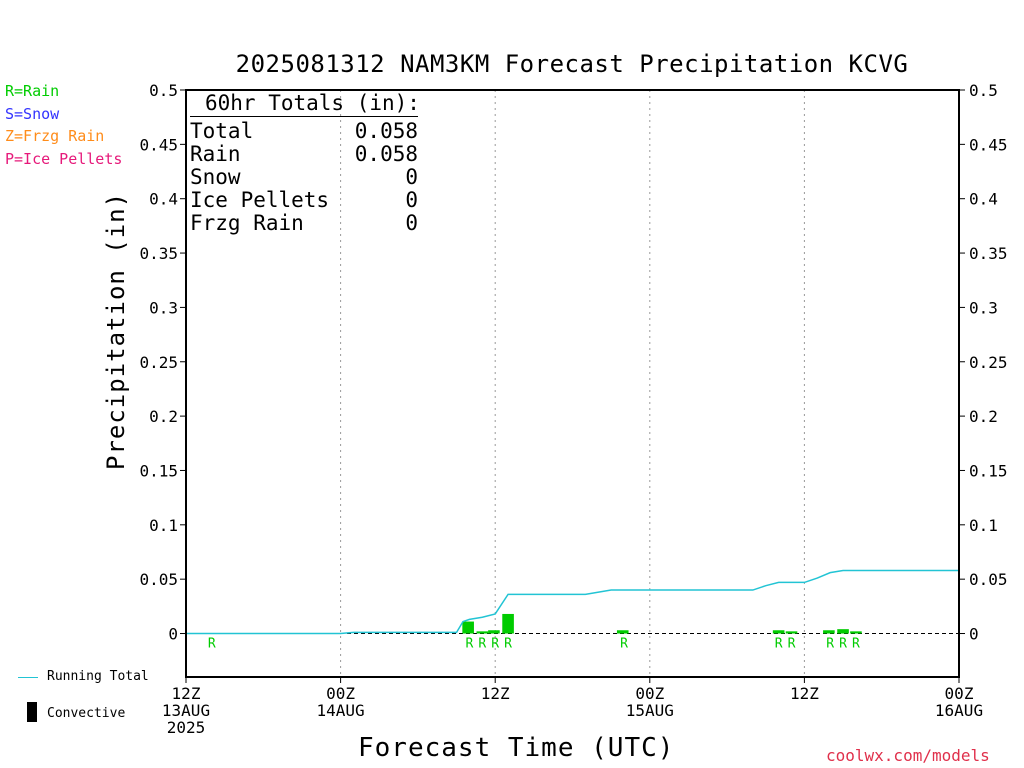 The width and height of the screenshot is (1024, 768). Describe the element at coordinates (86, 713) in the screenshot. I see `convective-label: Convective` at that location.